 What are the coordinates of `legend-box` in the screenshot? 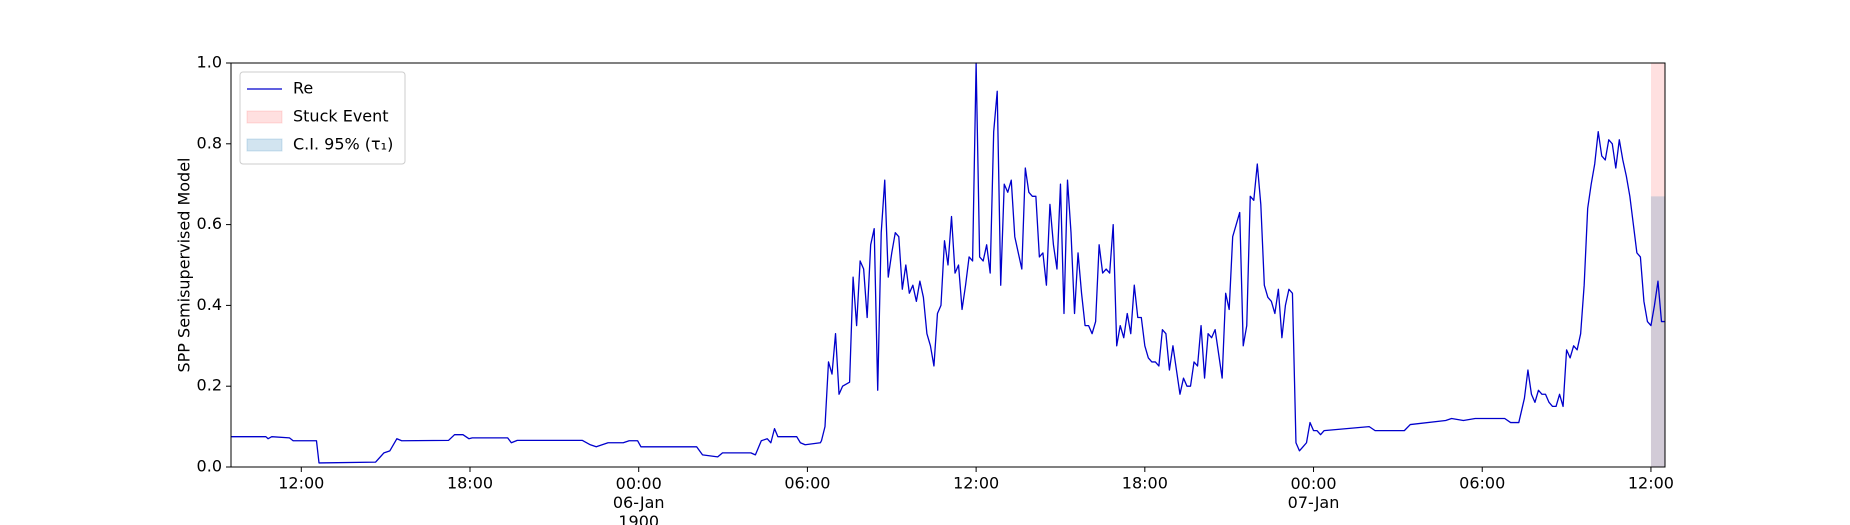 It's located at (322, 118).